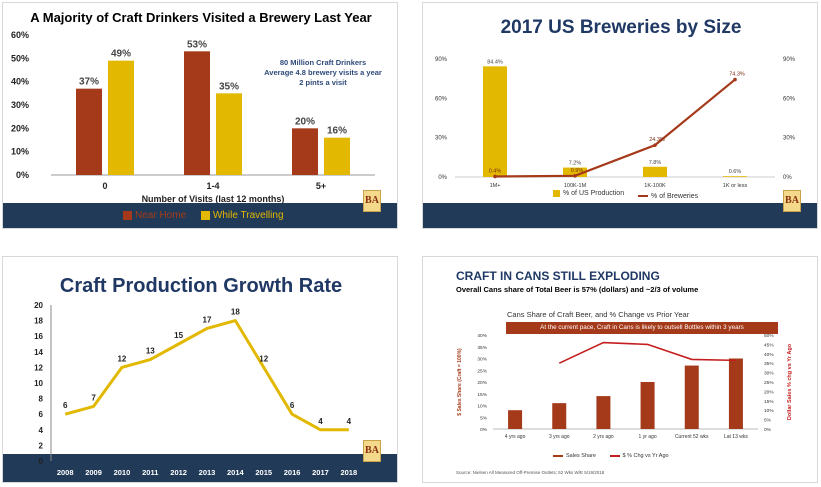  I want to click on legend-label: $ % Chg vs Yr Ago, so click(645, 456).